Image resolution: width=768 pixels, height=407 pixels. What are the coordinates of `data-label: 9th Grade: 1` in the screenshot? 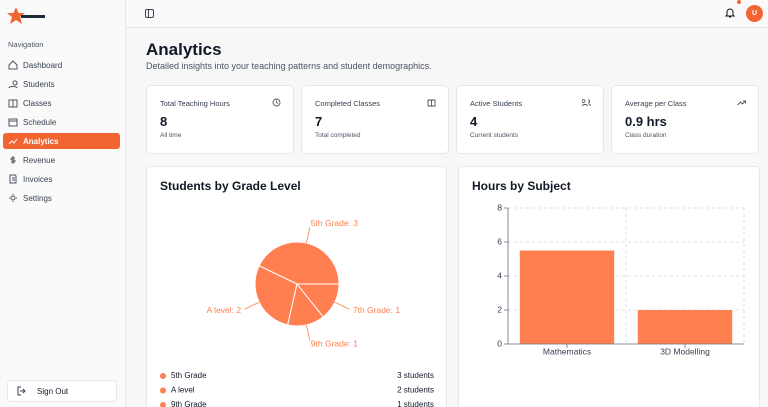 It's located at (335, 344).